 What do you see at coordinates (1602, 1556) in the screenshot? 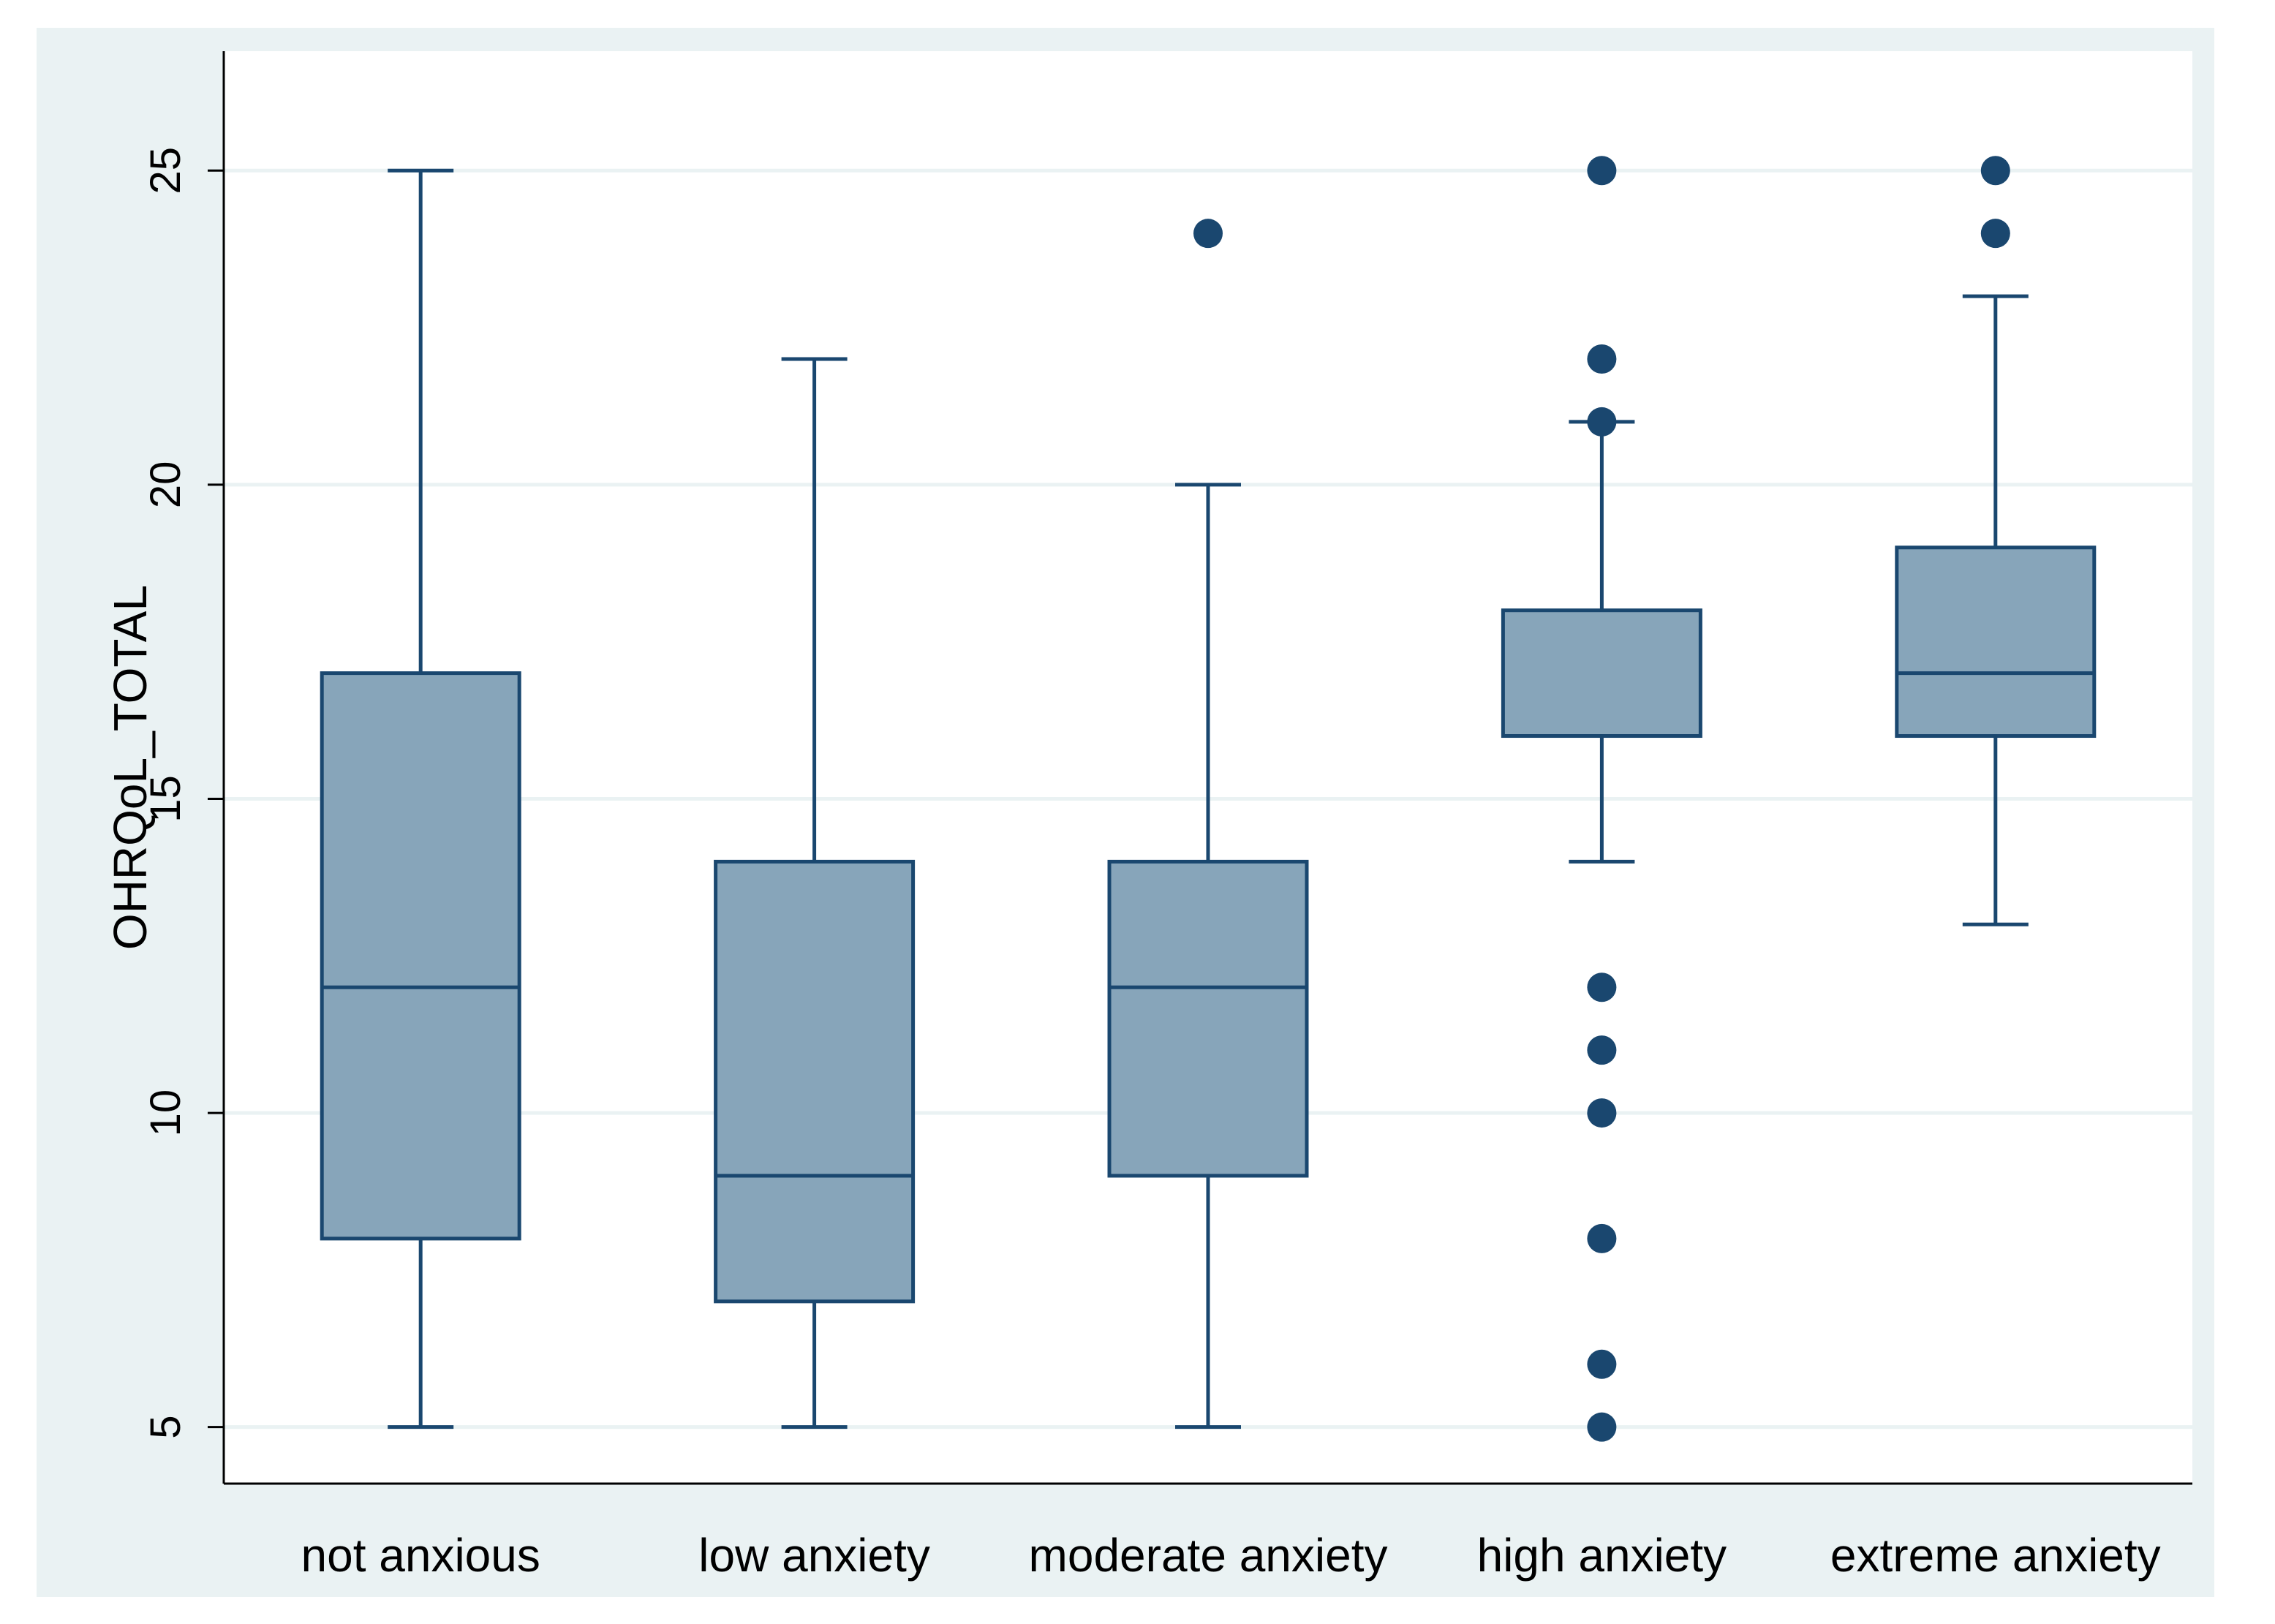
I see `x-tick-label: high anxiety` at bounding box center [1602, 1556].